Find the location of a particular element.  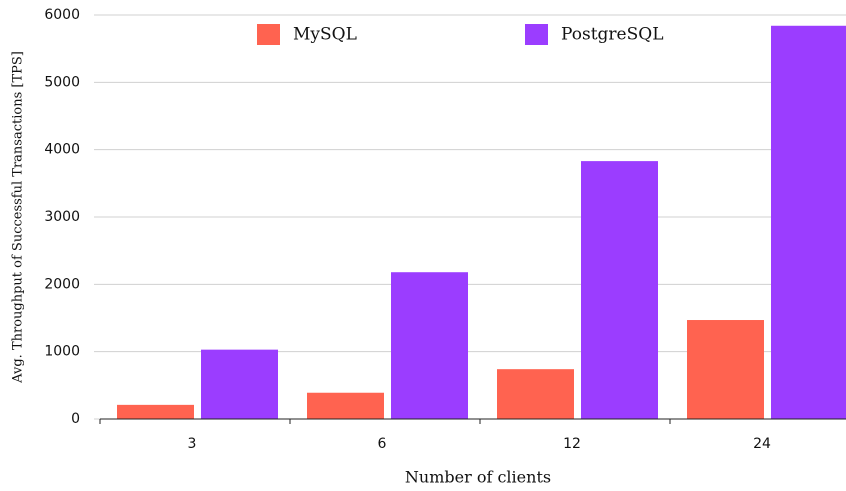

y-tick-label: 1000 is located at coordinates (62, 352).